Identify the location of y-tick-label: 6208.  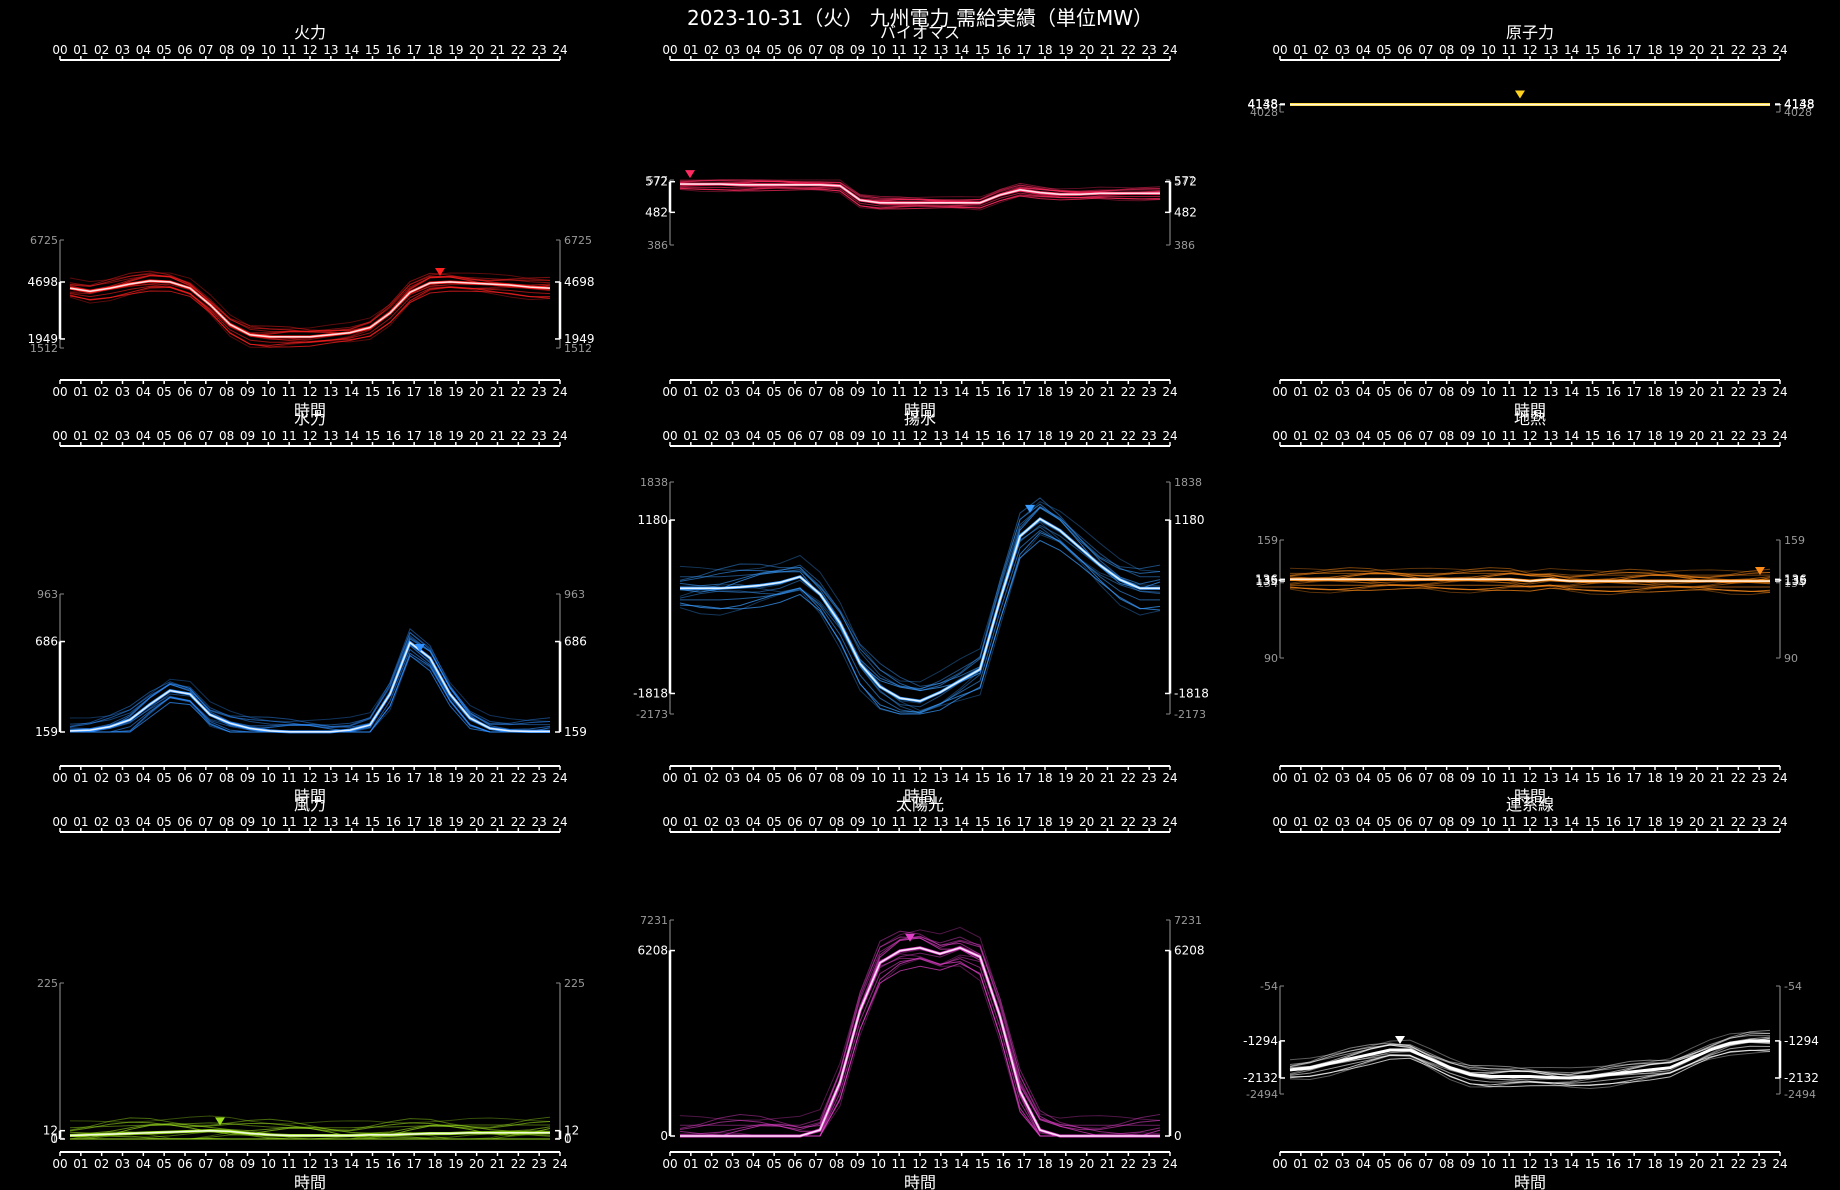
(1189, 951).